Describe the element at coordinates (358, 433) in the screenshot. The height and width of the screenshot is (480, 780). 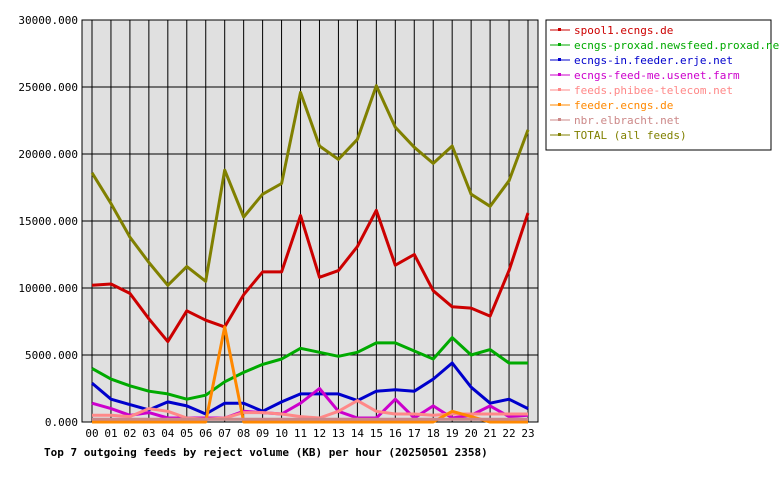
I see `x-tick-label: 14` at that location.